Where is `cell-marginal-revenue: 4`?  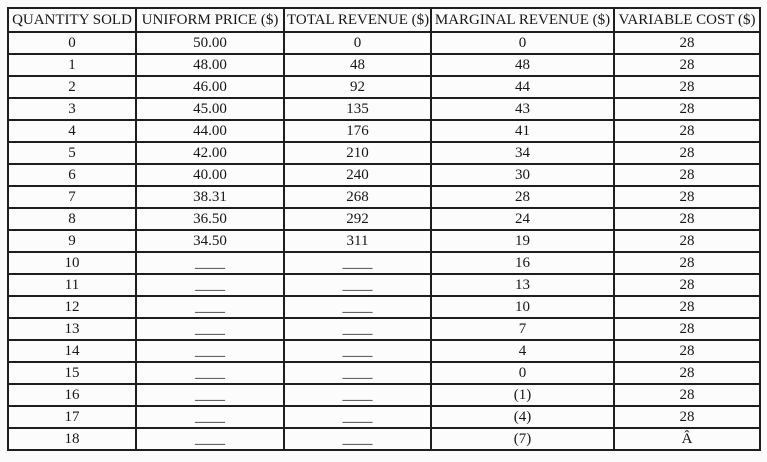
cell-marginal-revenue: 4 is located at coordinates (522, 351).